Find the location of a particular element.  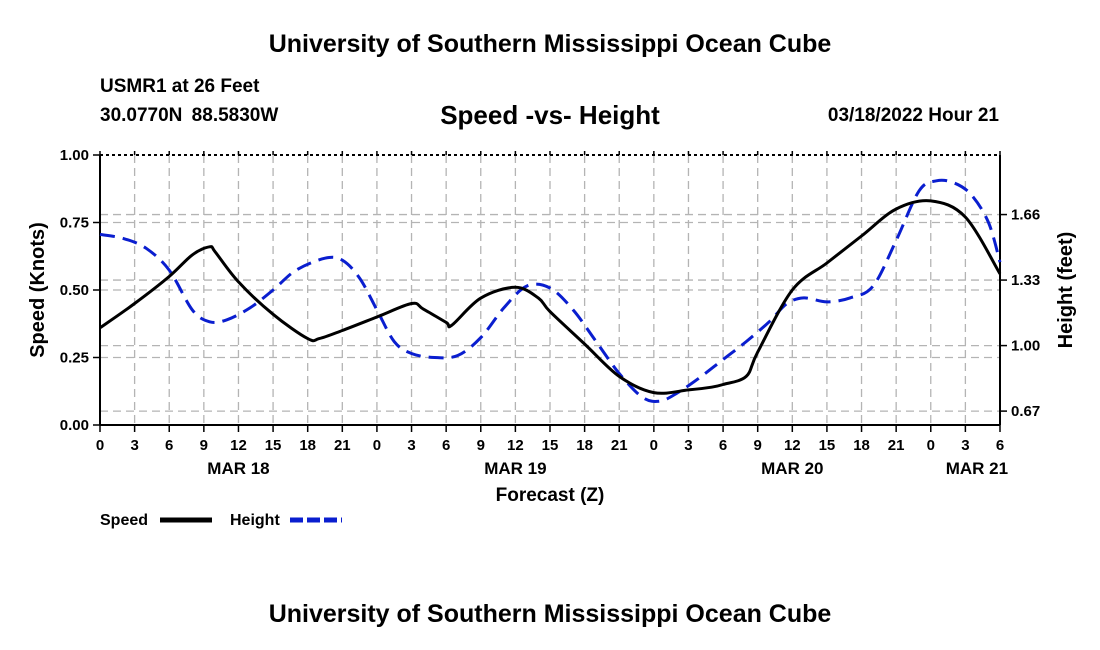

y2-tick-label: 0.67 is located at coordinates (1025, 411).